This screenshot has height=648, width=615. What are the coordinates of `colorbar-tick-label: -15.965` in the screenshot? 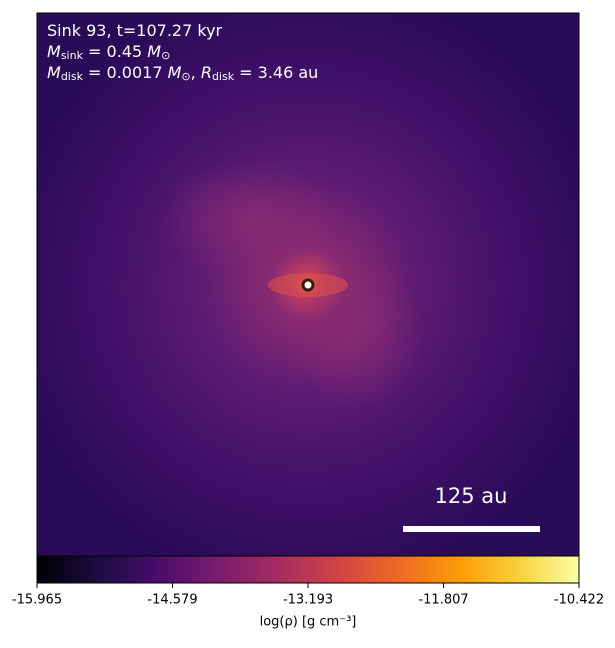 It's located at (37, 600).